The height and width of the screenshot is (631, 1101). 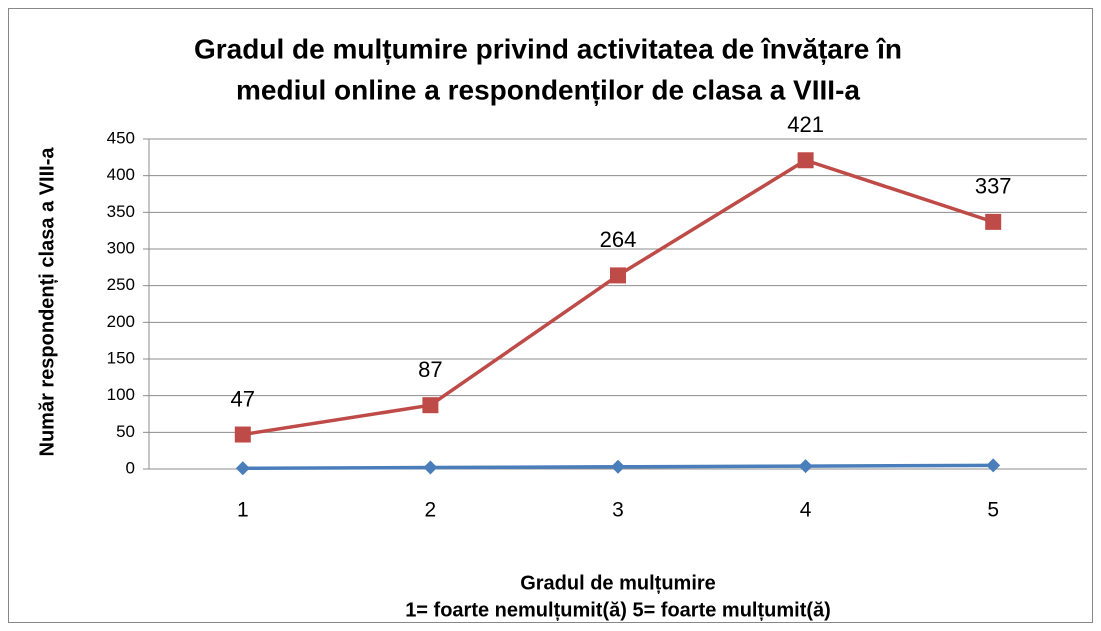 What do you see at coordinates (243, 398) in the screenshot?
I see `data-label: 47` at bounding box center [243, 398].